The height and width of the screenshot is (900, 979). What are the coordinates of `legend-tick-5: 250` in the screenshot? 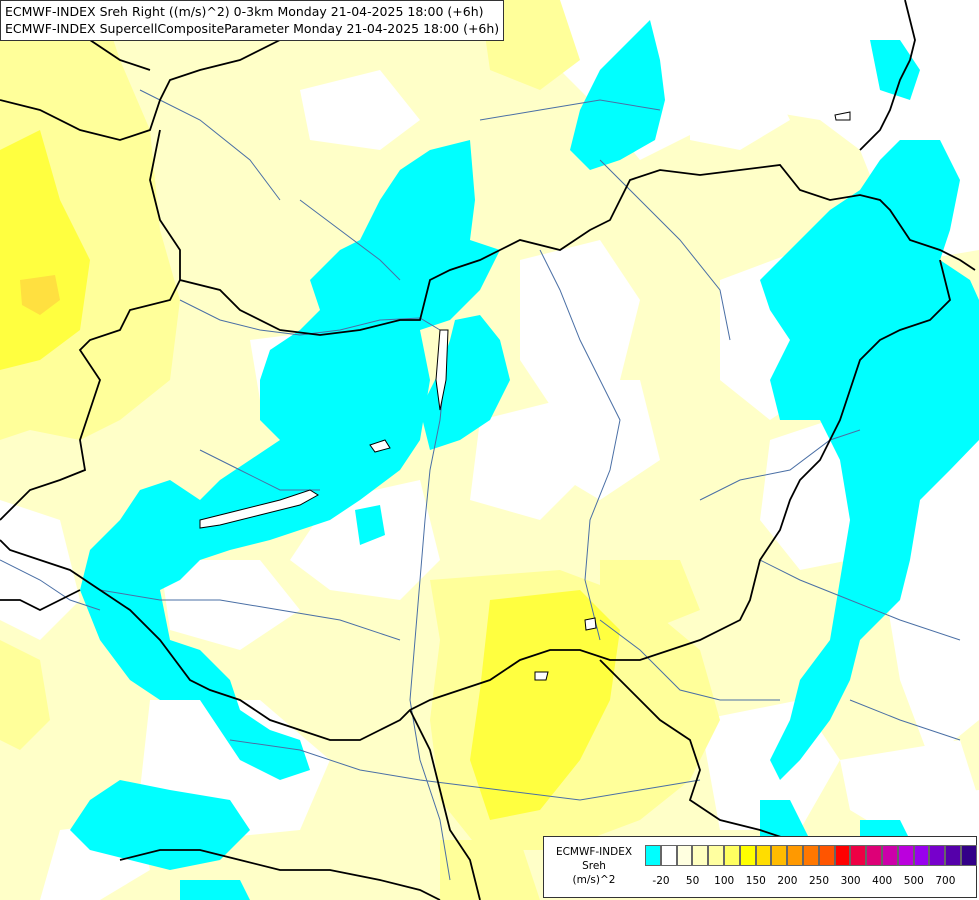 It's located at (819, 881).